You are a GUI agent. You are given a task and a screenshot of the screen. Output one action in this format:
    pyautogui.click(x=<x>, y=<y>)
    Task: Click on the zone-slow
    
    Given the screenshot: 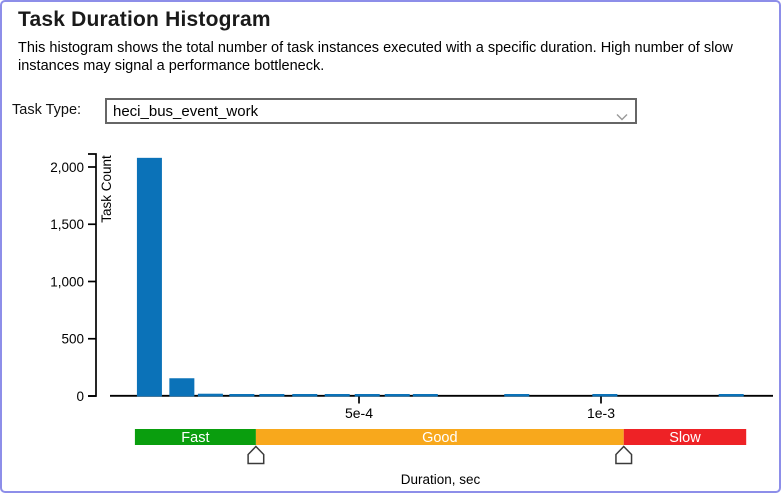 What is the action you would take?
    pyautogui.click(x=685, y=437)
    